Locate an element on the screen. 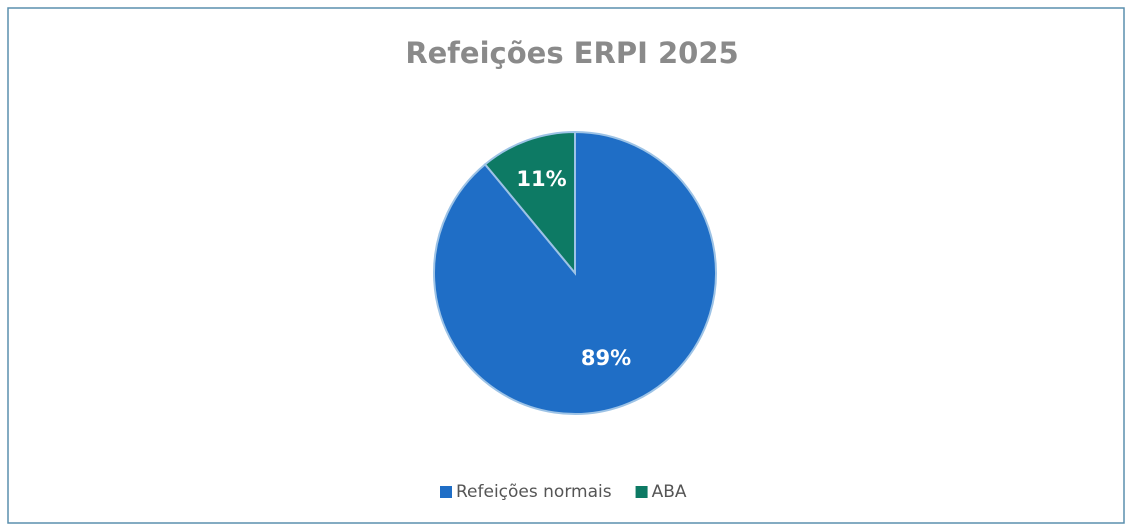 This screenshot has width=1131, height=524. data-label: 11% is located at coordinates (541, 179).